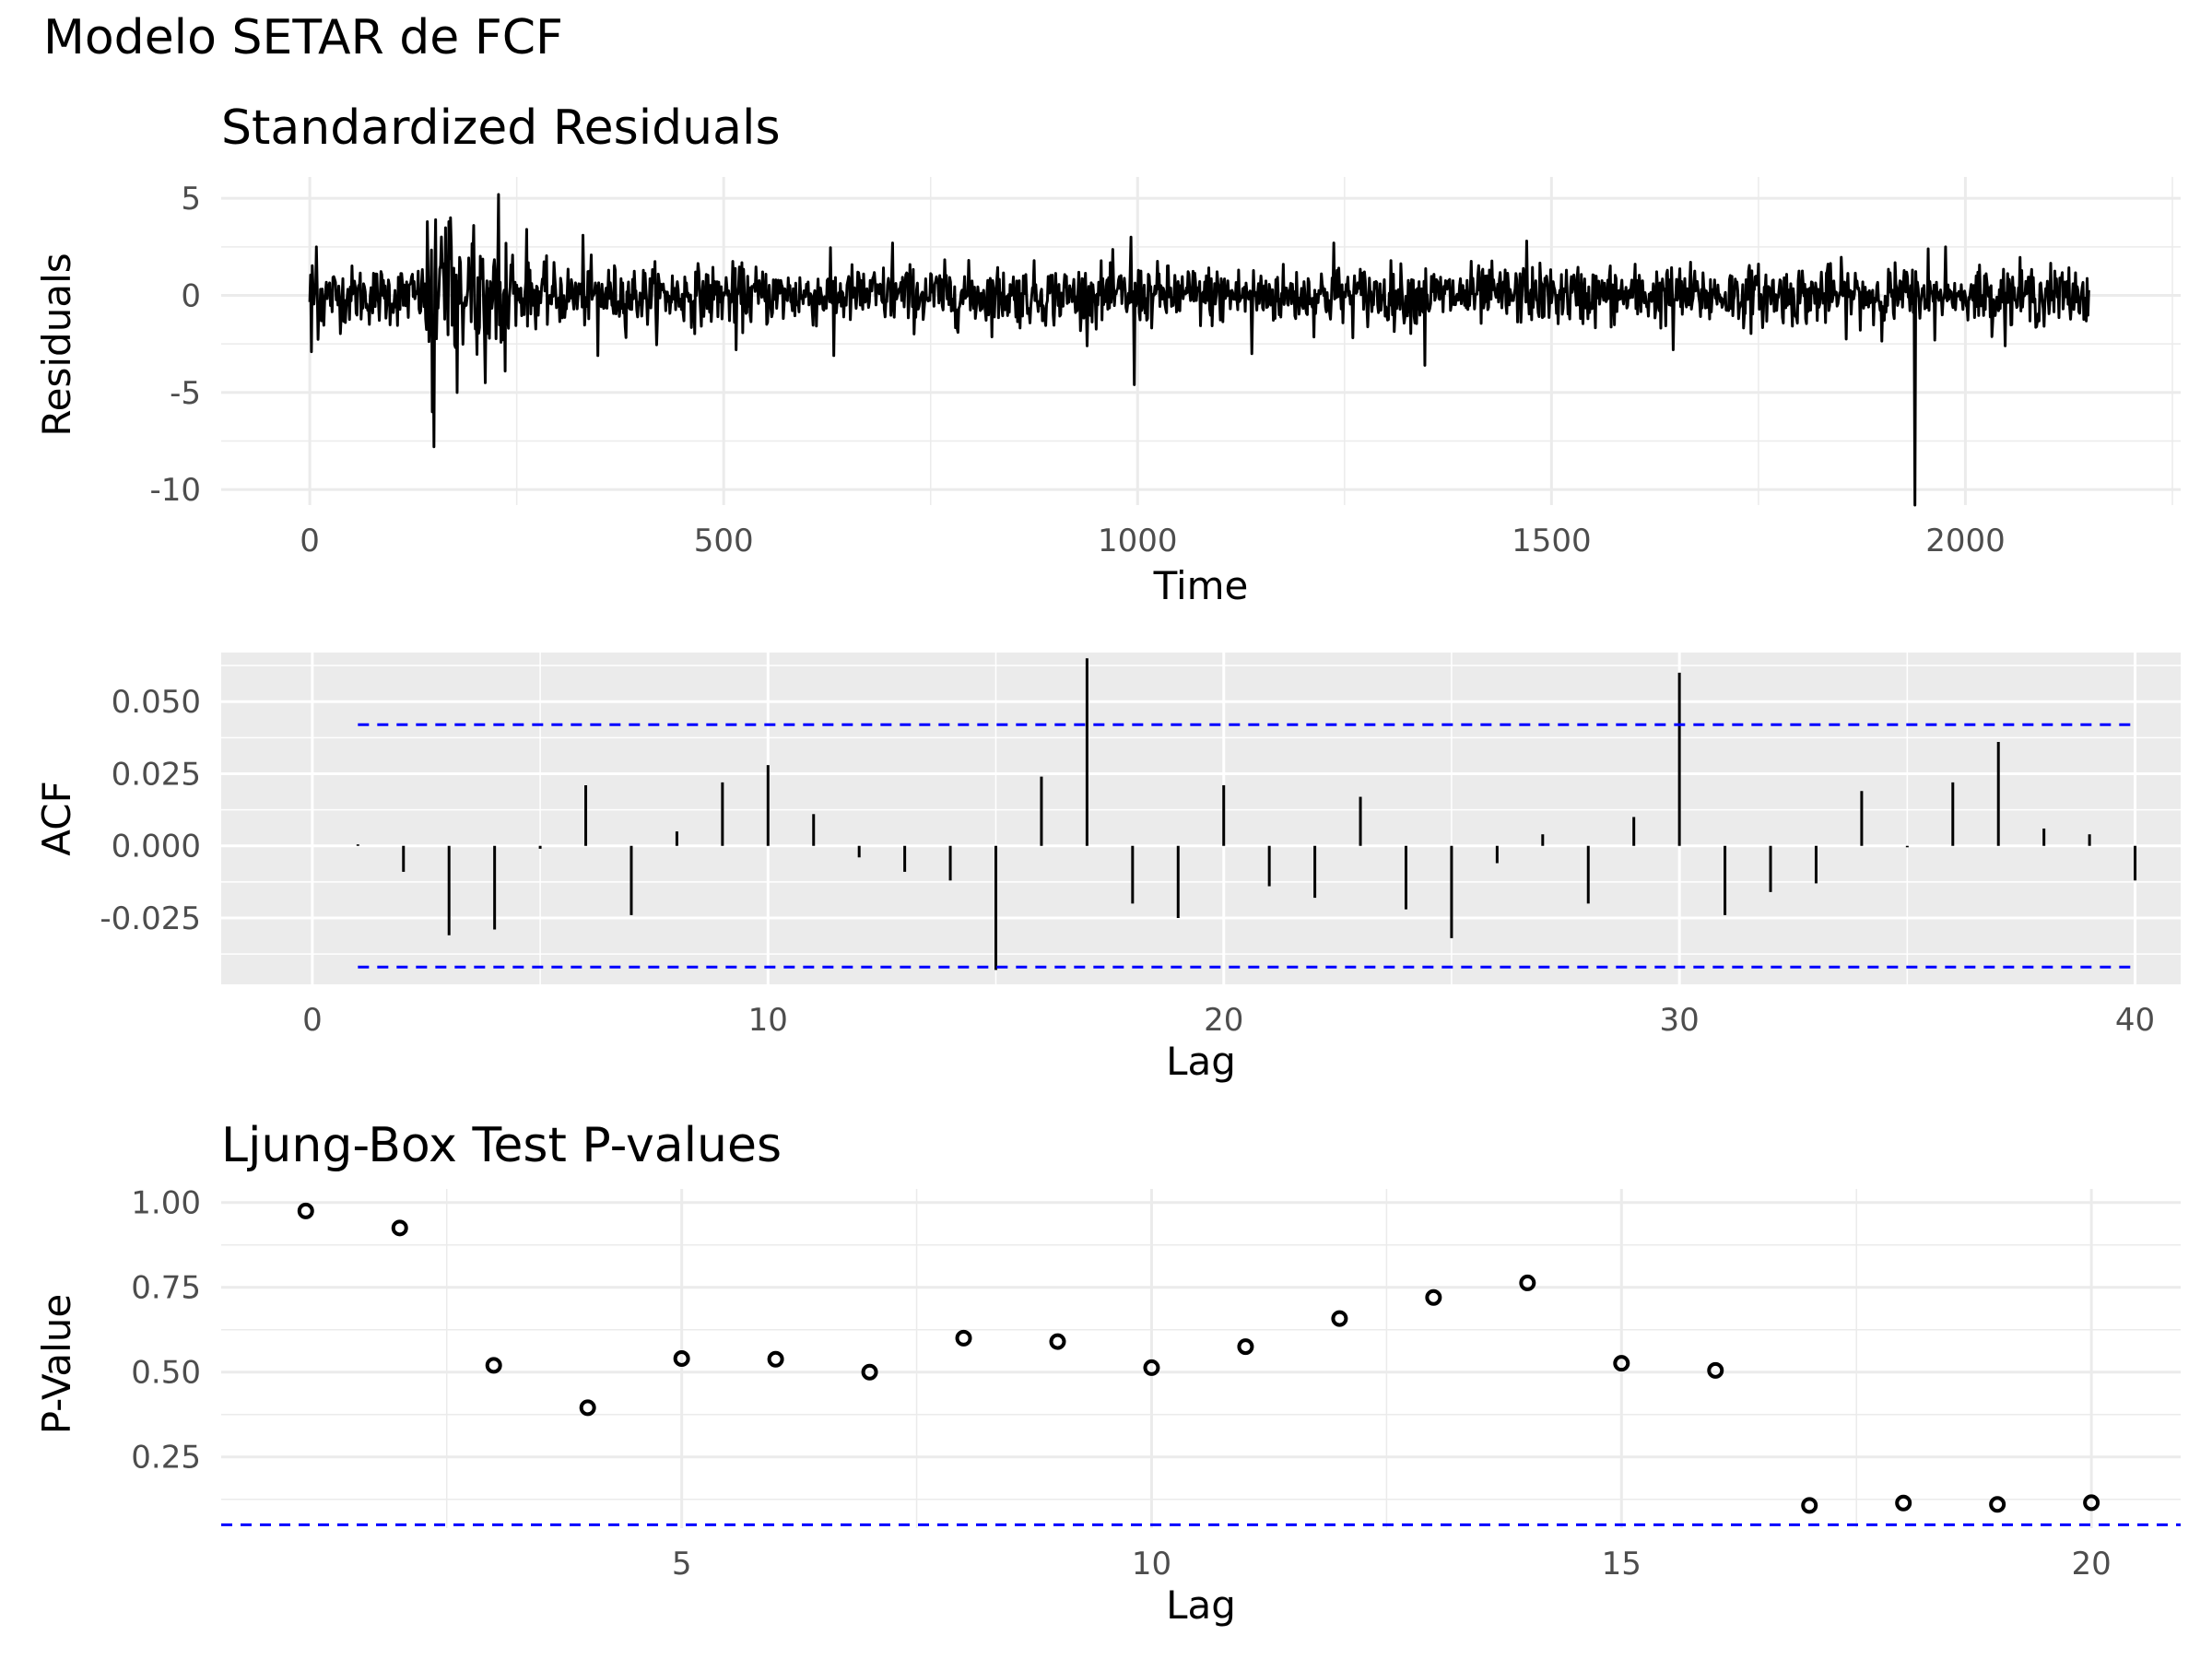 The height and width of the screenshot is (1659, 2212). I want to click on ljungbox-y-ticks: 1.00 0.75 0.50 0.25, so click(166, 1331).